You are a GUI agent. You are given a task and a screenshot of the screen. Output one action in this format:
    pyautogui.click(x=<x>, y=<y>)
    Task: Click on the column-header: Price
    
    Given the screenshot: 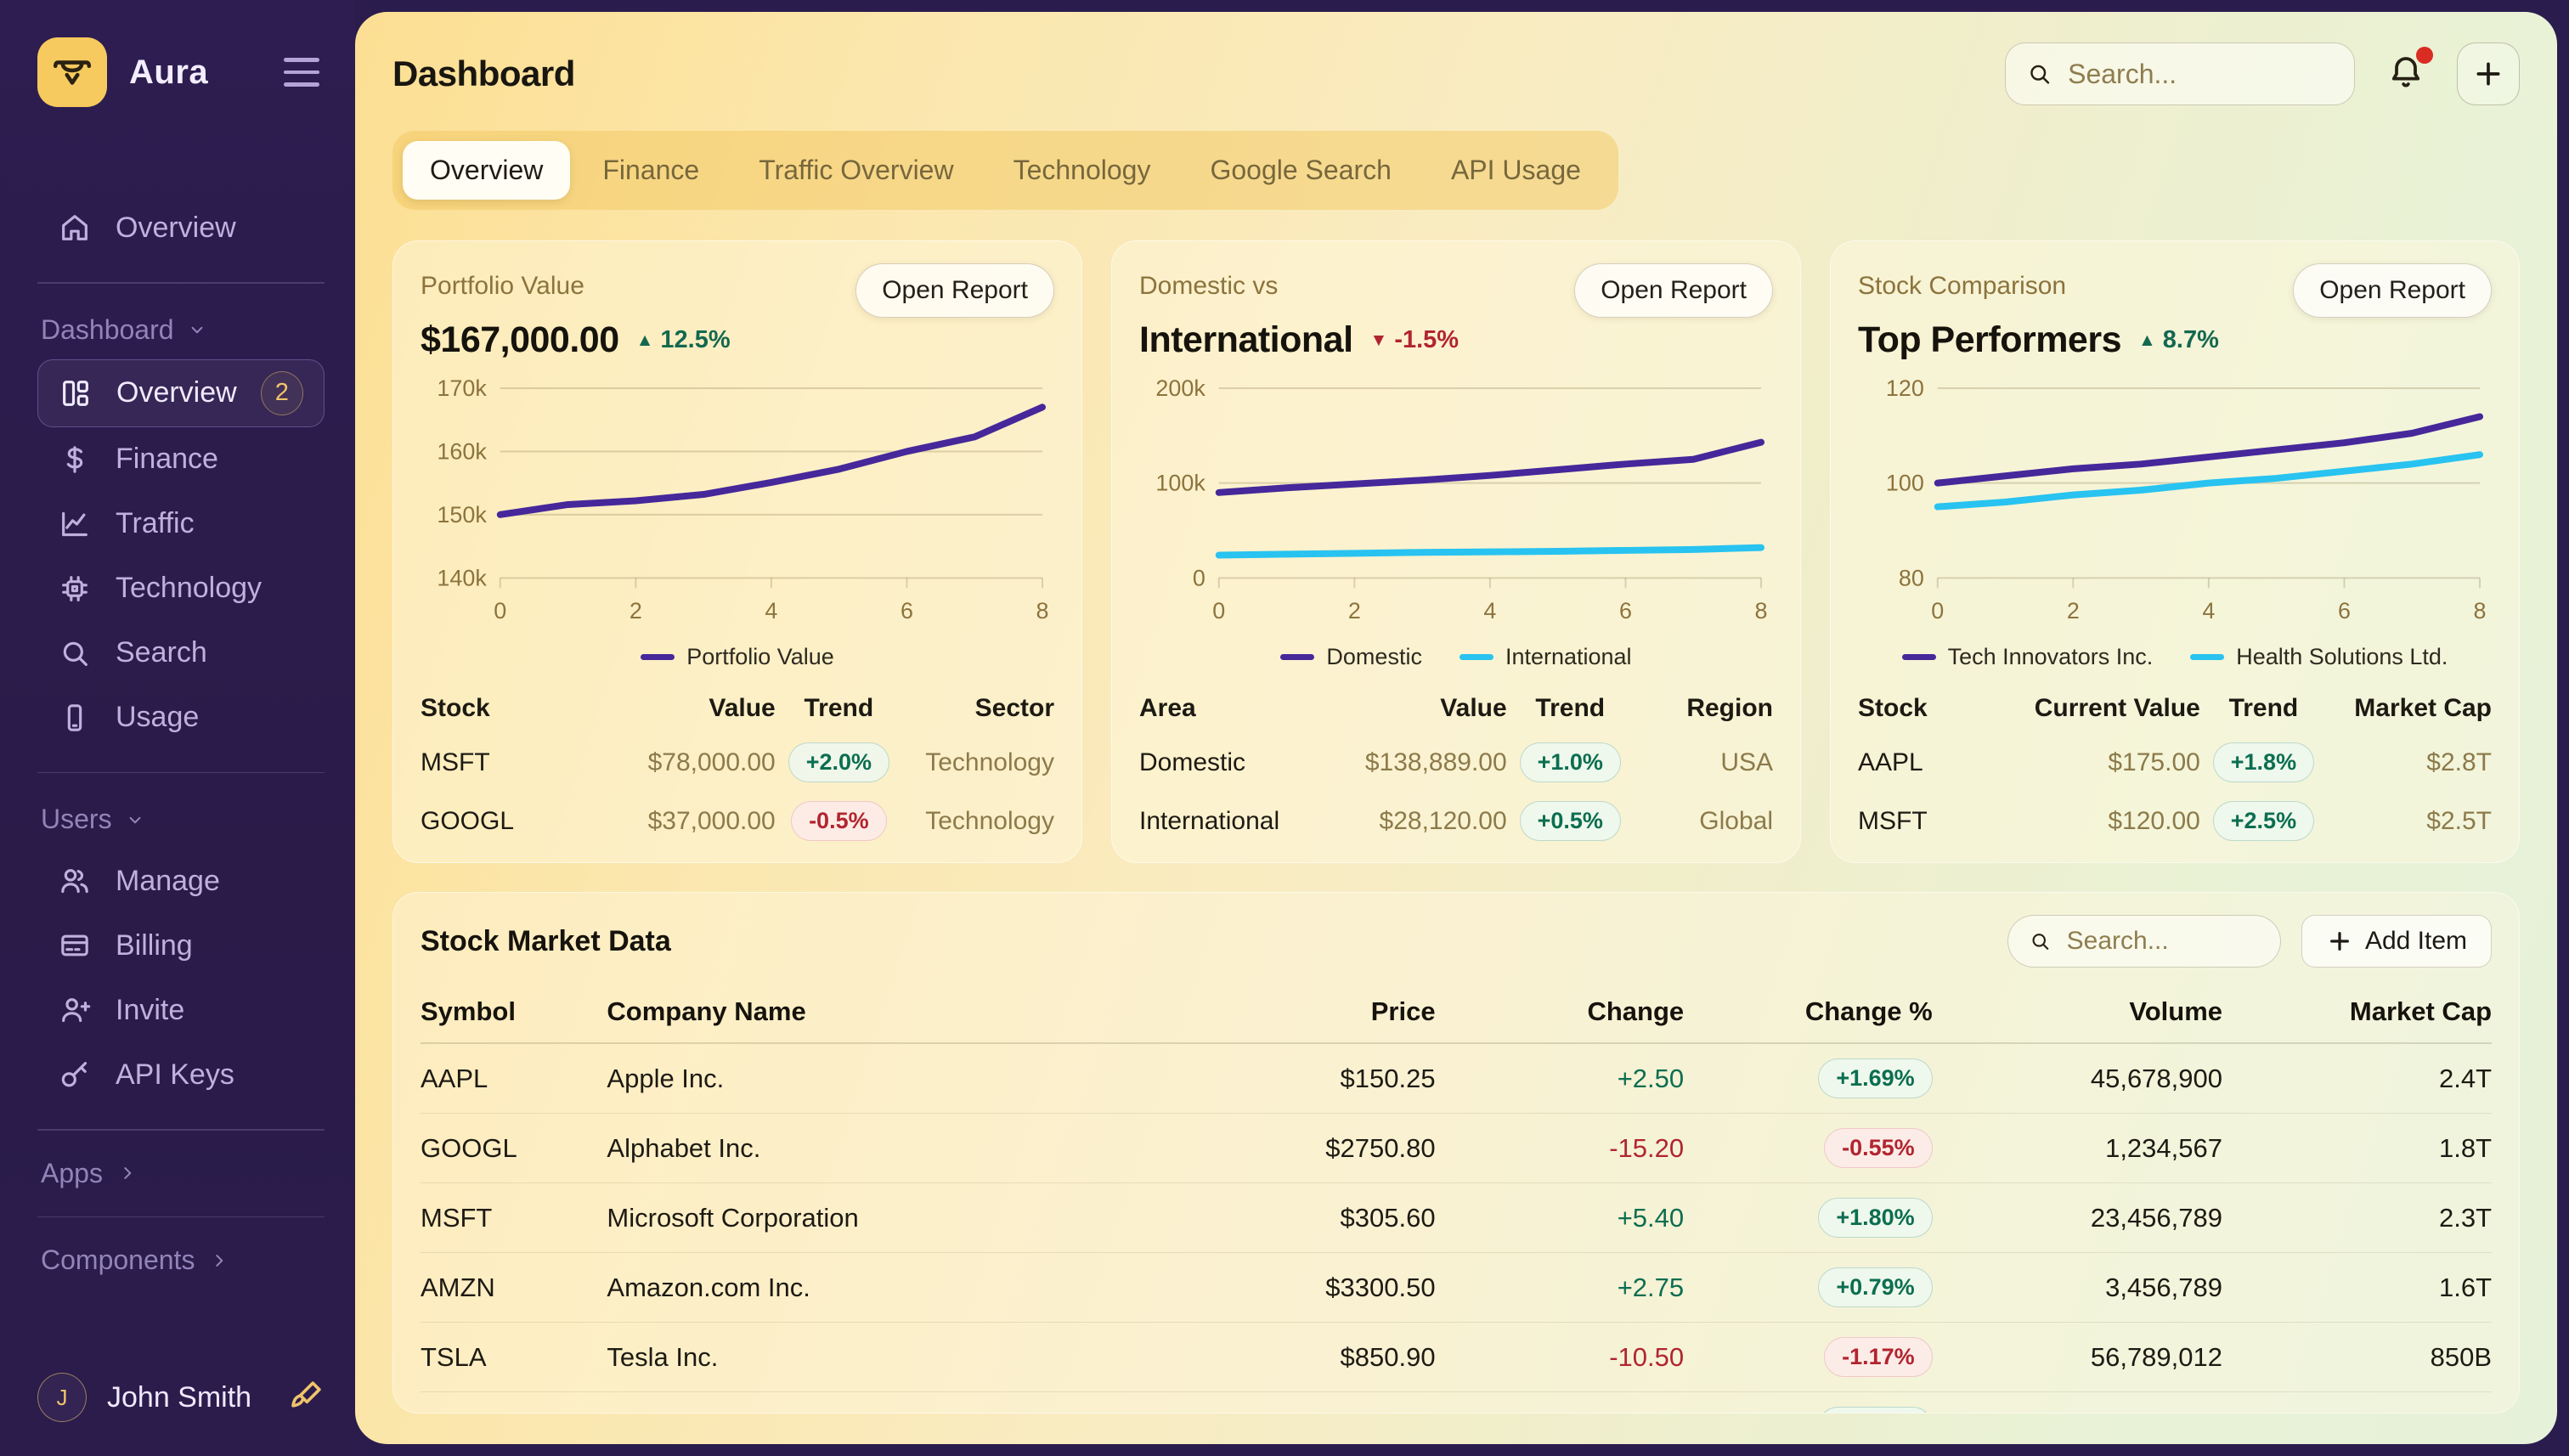 What is the action you would take?
    pyautogui.click(x=1311, y=1013)
    